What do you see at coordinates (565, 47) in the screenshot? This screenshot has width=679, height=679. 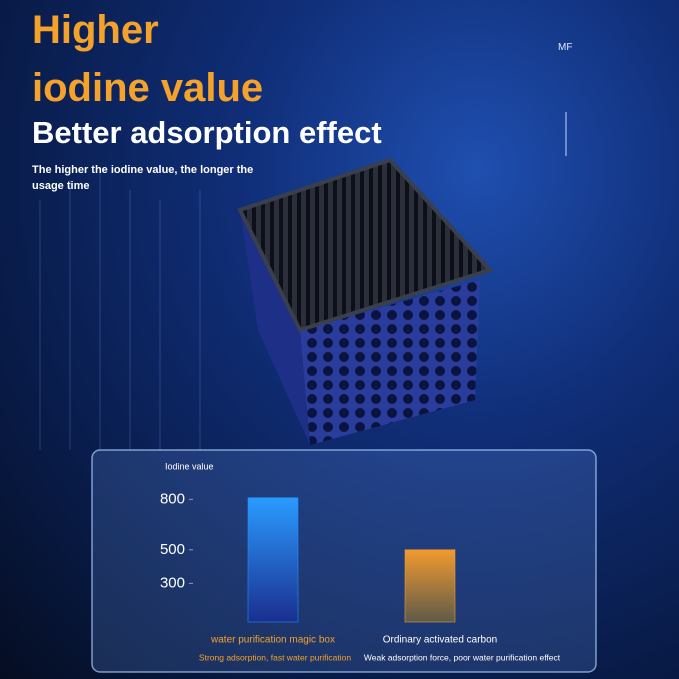 I see `brand: MF` at bounding box center [565, 47].